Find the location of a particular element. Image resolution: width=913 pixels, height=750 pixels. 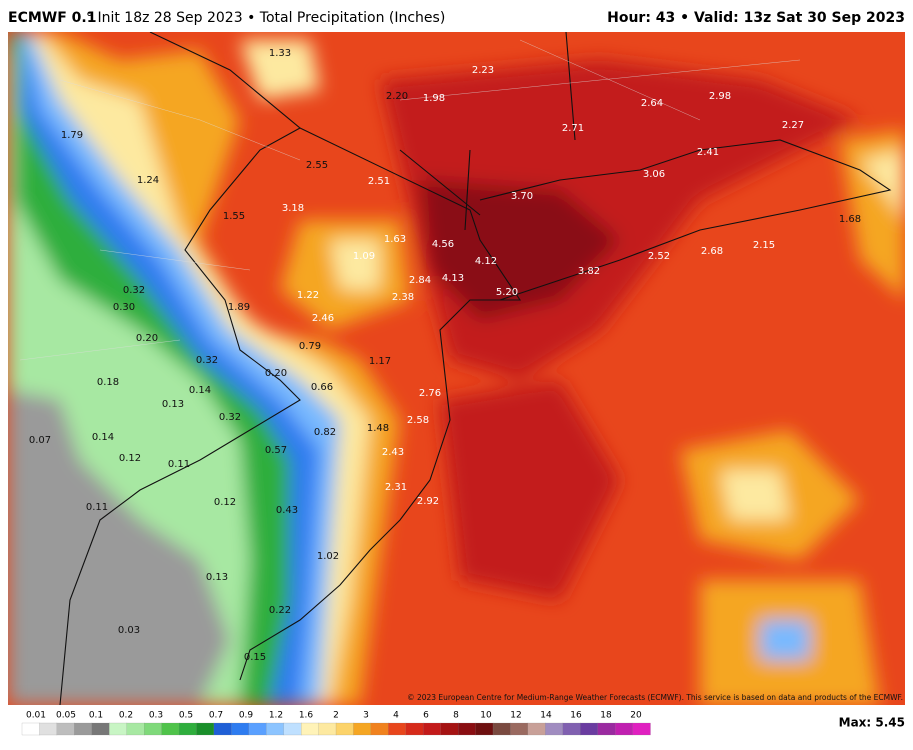

precip-label: 1.33 is located at coordinates (280, 53).